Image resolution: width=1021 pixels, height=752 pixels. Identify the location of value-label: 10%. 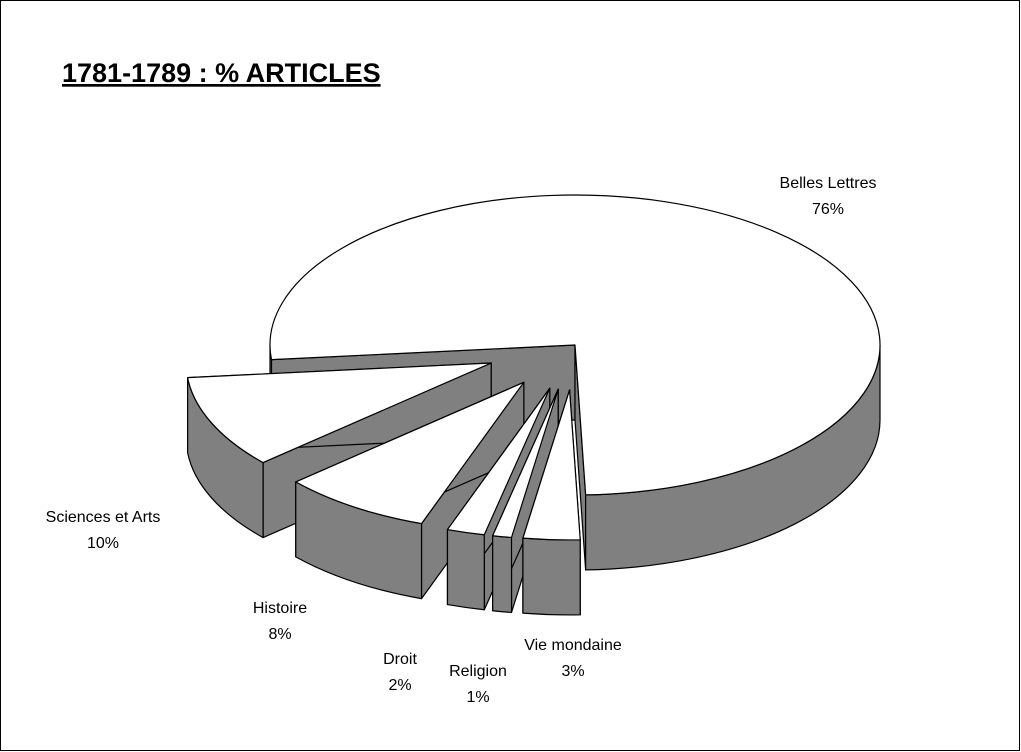
(103, 543).